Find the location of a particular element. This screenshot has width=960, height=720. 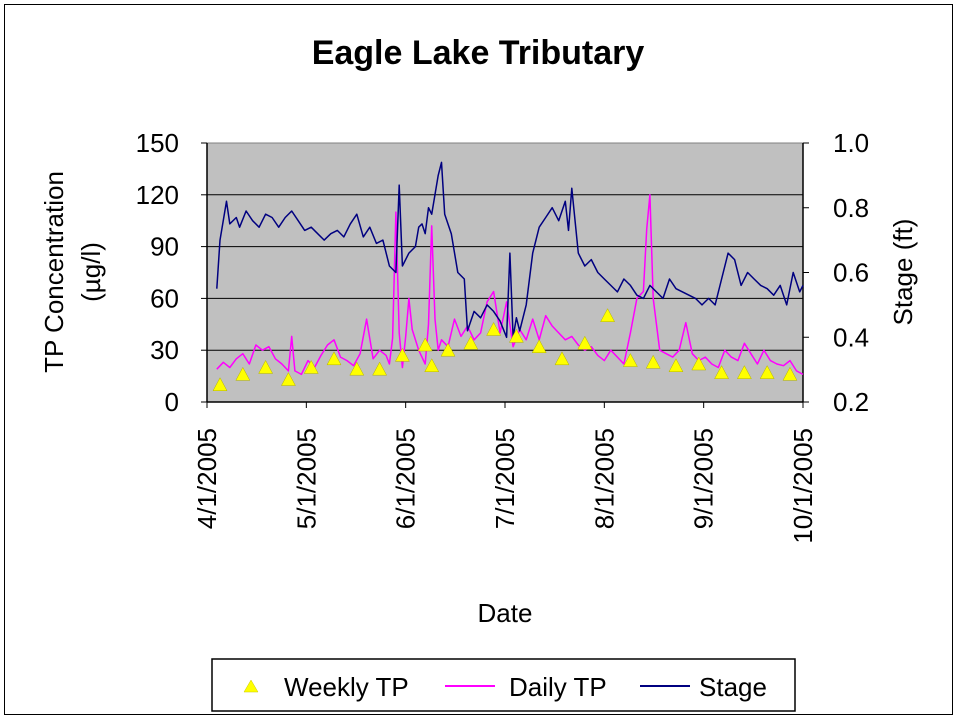

y-tick-label: 120 is located at coordinates (157, 195).